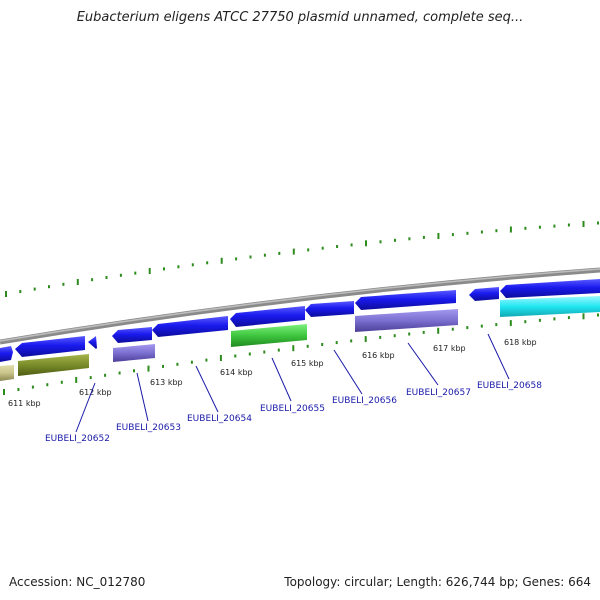 This screenshot has height=600, width=600. I want to click on inner-tick-track, so click(301, 354).